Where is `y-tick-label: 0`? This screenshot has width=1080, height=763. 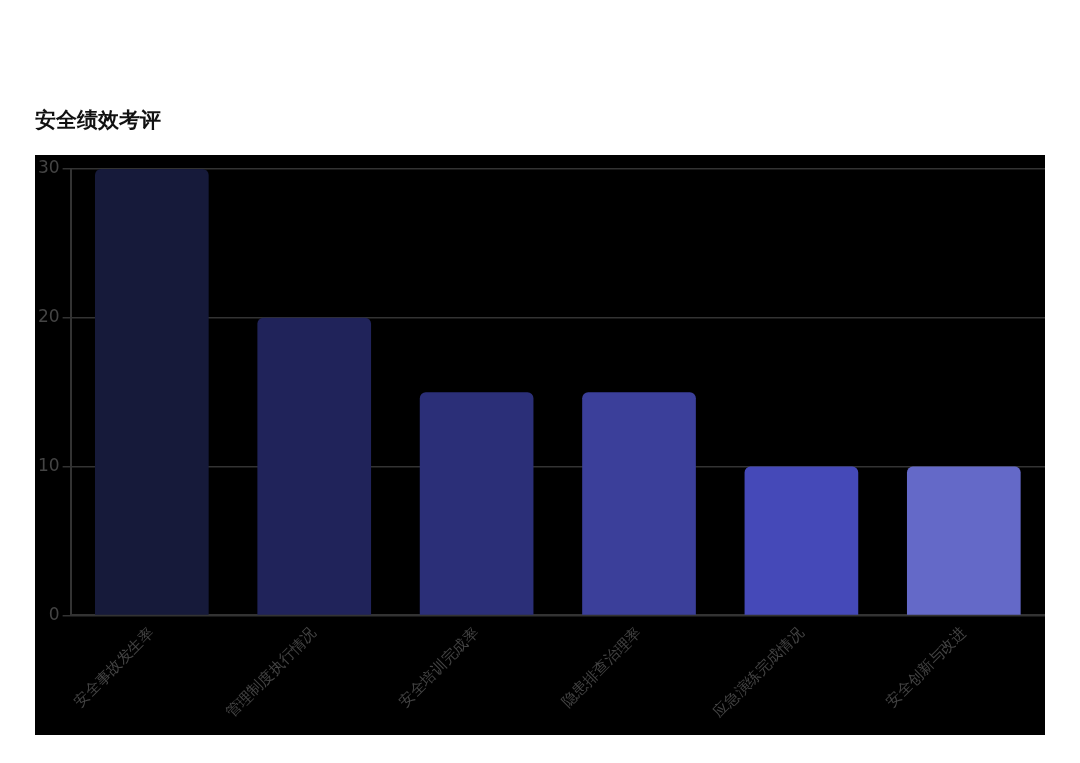
y-tick-label: 0 is located at coordinates (54, 613).